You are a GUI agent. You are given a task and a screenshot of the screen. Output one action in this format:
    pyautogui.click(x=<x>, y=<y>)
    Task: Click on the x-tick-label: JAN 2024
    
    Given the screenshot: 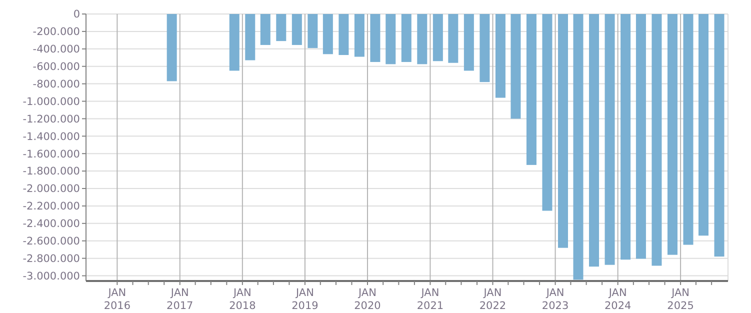 What is the action you would take?
    pyautogui.click(x=618, y=299)
    